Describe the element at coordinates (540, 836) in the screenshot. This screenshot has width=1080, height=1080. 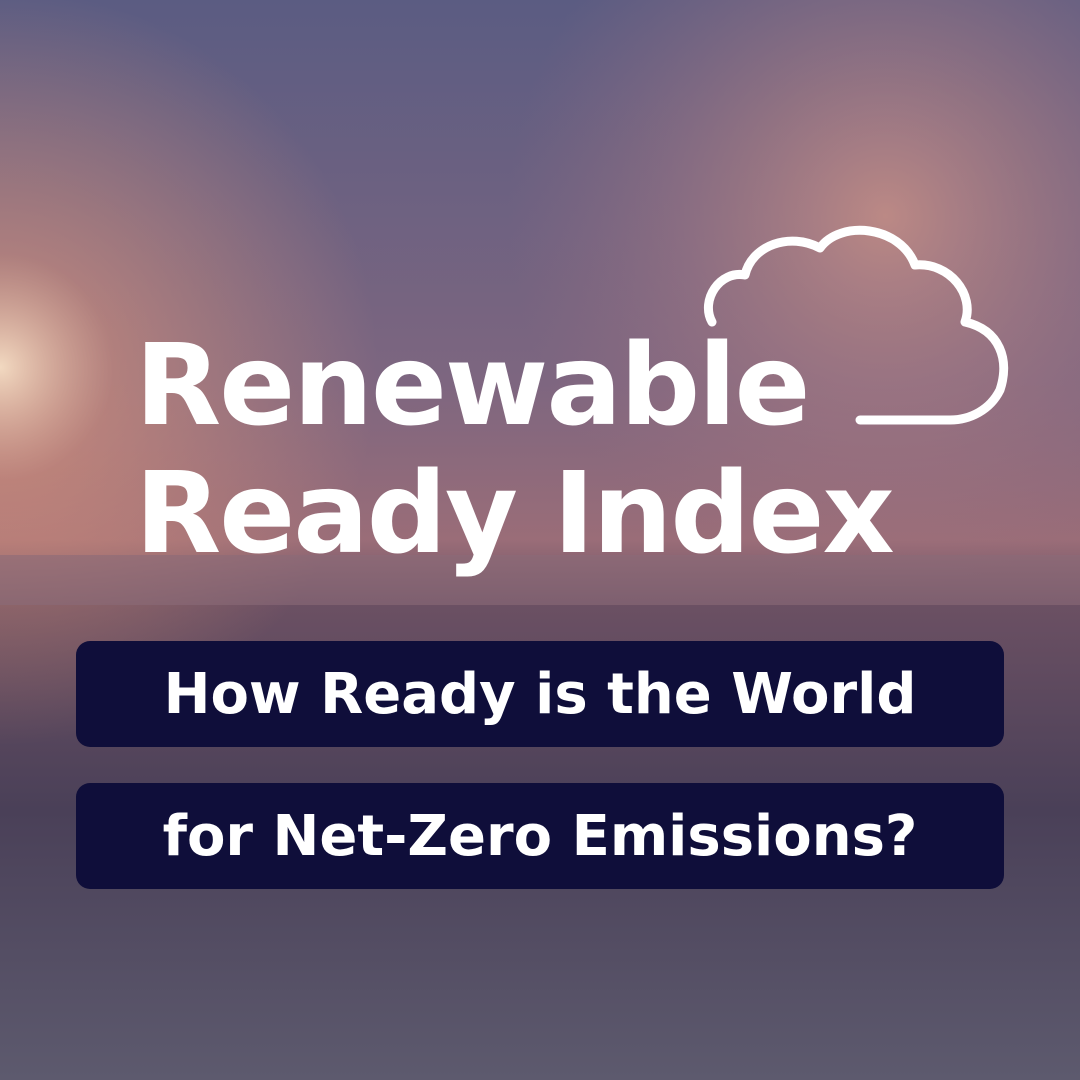
I see `subtitle: for Net-Zero Emissions?` at that location.